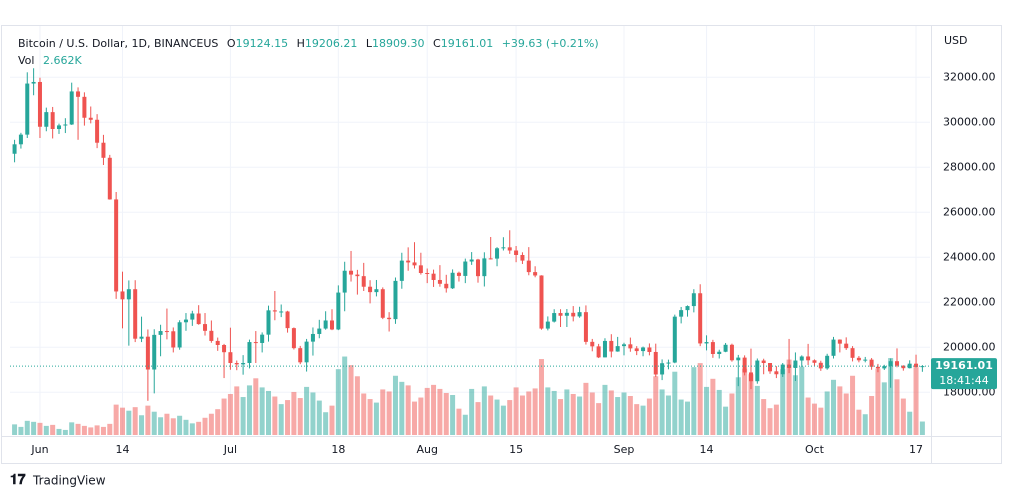  What do you see at coordinates (963, 380) in the screenshot?
I see `countdown: 18:41:44` at bounding box center [963, 380].